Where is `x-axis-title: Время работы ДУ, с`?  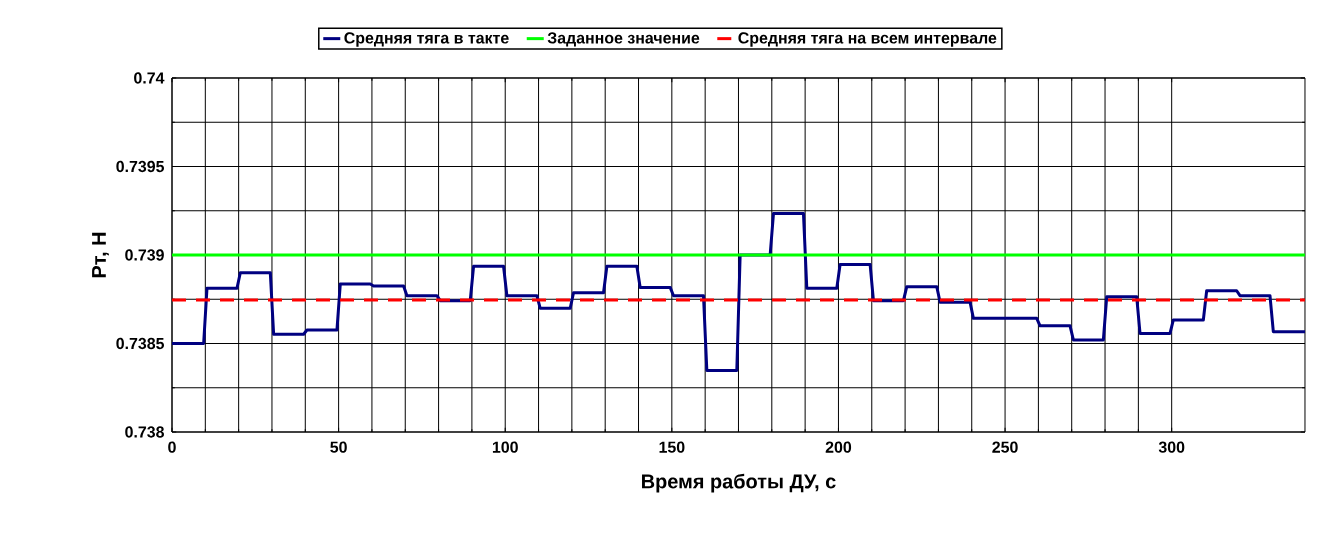 x-axis-title: Время работы ДУ, с is located at coordinates (739, 483).